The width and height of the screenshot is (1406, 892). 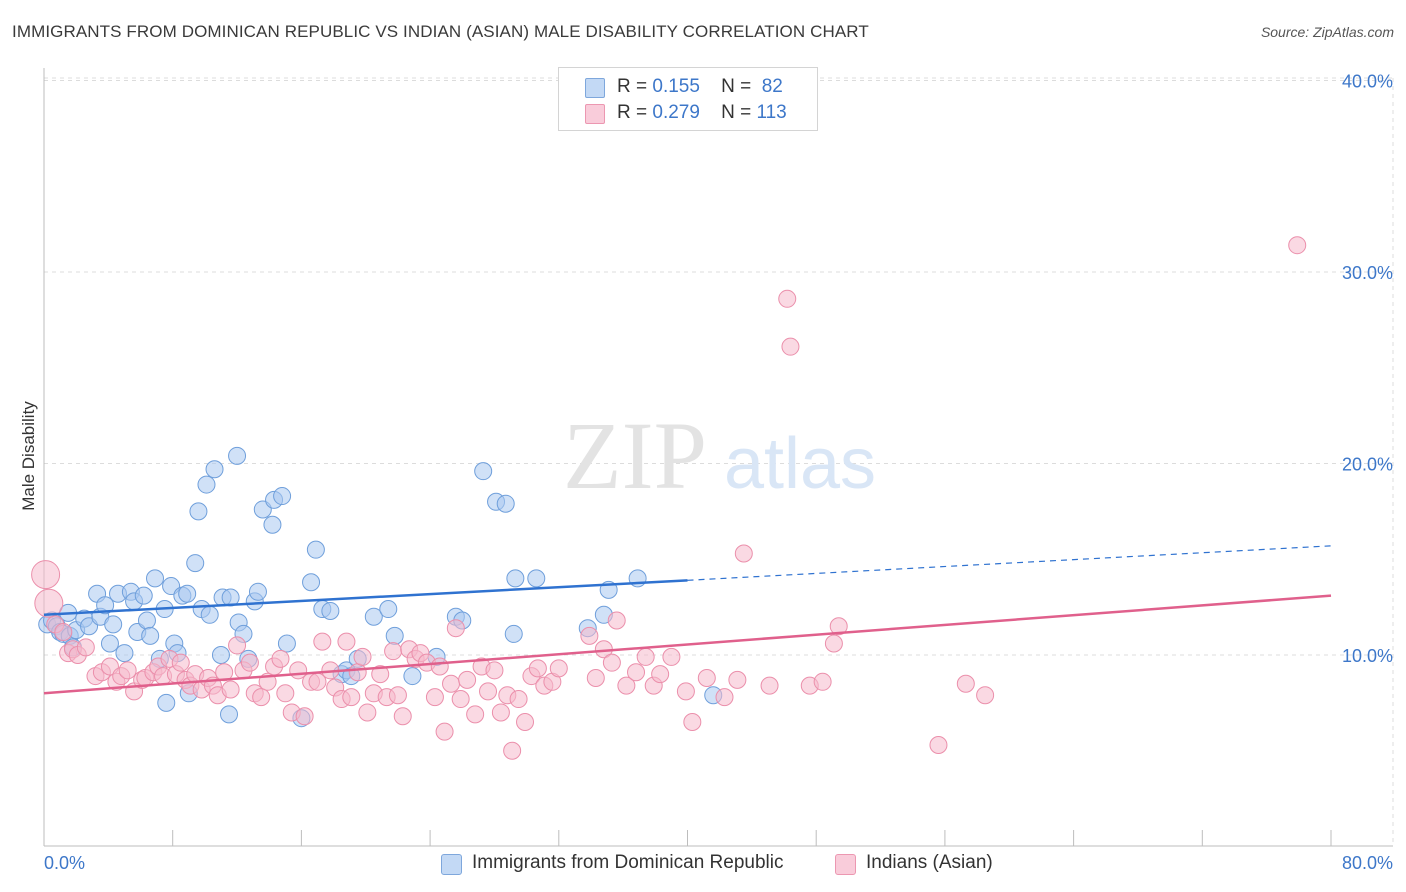 What do you see at coordinates (1327, 32) in the screenshot?
I see `source-label: Source: ZipAtlas.com` at bounding box center [1327, 32].